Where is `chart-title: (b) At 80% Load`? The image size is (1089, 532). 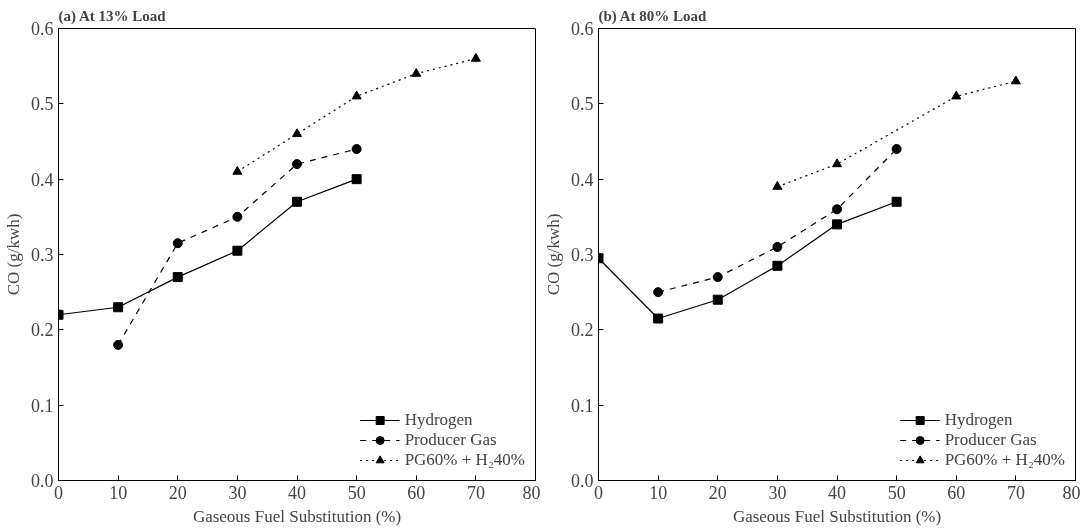
chart-title: (b) At 80% Load is located at coordinates (653, 16).